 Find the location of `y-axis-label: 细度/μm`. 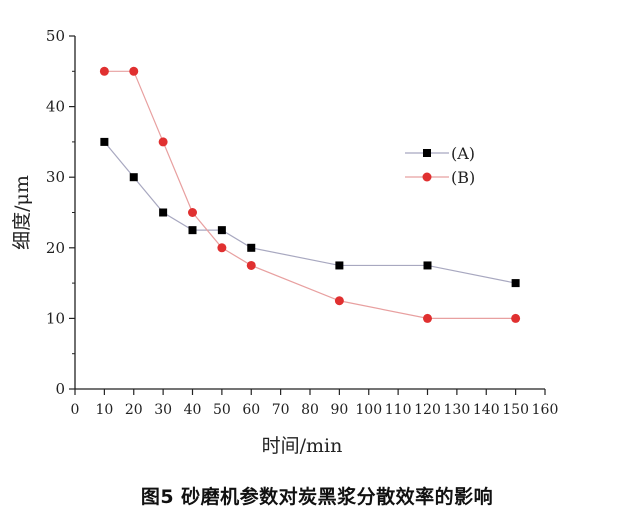

y-axis-label: 细度/μm is located at coordinates (22, 212).